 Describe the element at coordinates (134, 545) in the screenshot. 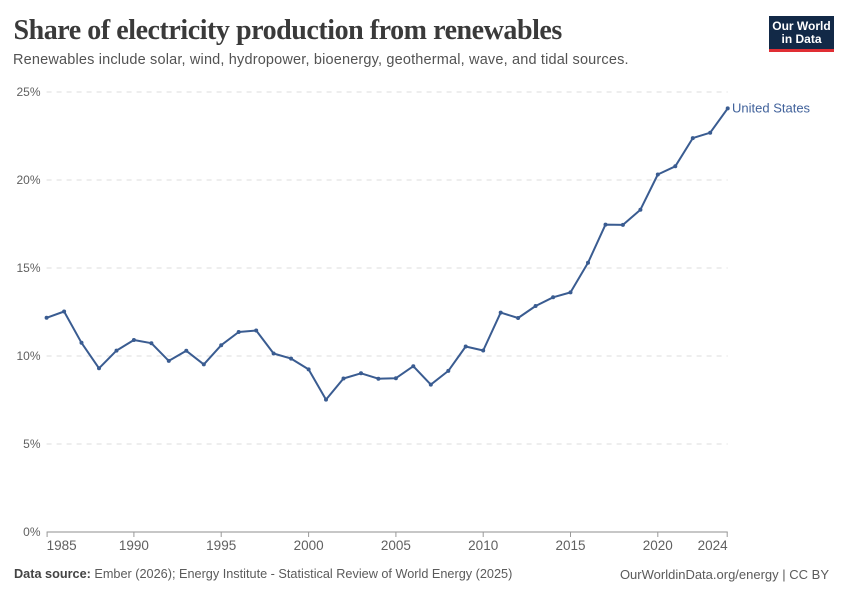

I see `svg-text: 1990` at that location.